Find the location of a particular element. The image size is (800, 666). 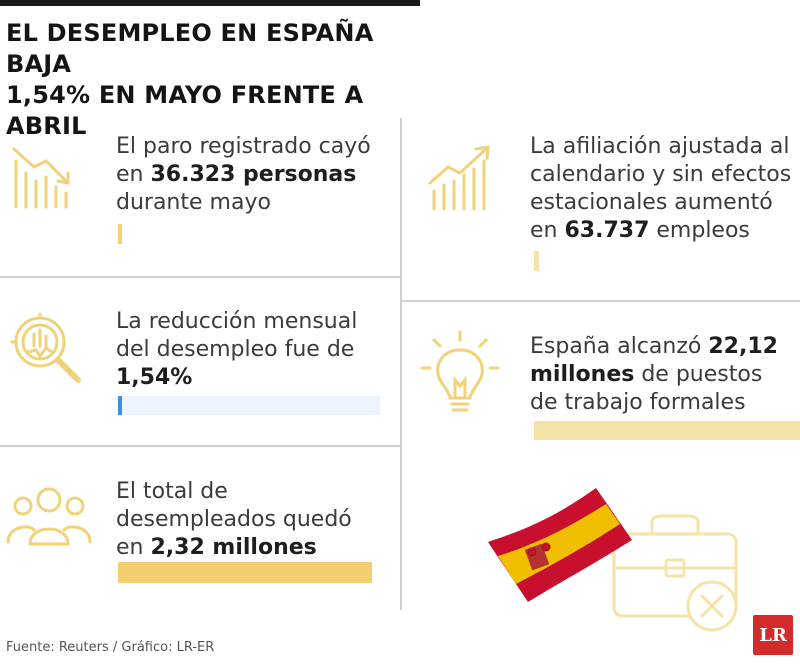

stat-line: estacionales aumentó is located at coordinates (664, 203).